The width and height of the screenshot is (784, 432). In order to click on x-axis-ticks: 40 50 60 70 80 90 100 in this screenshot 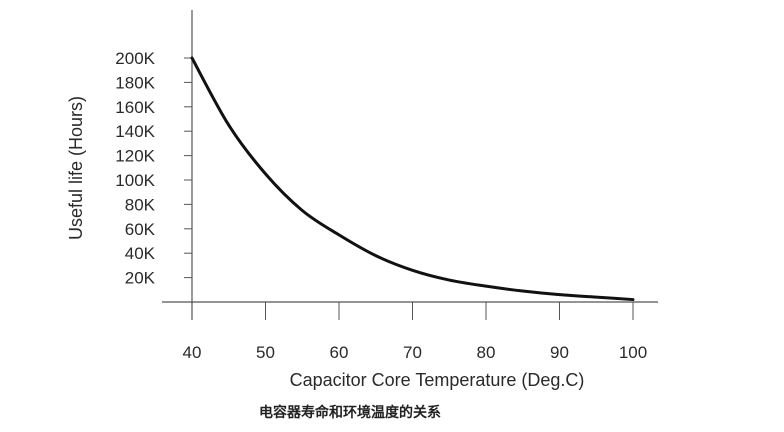, I will do `click(415, 332)`.